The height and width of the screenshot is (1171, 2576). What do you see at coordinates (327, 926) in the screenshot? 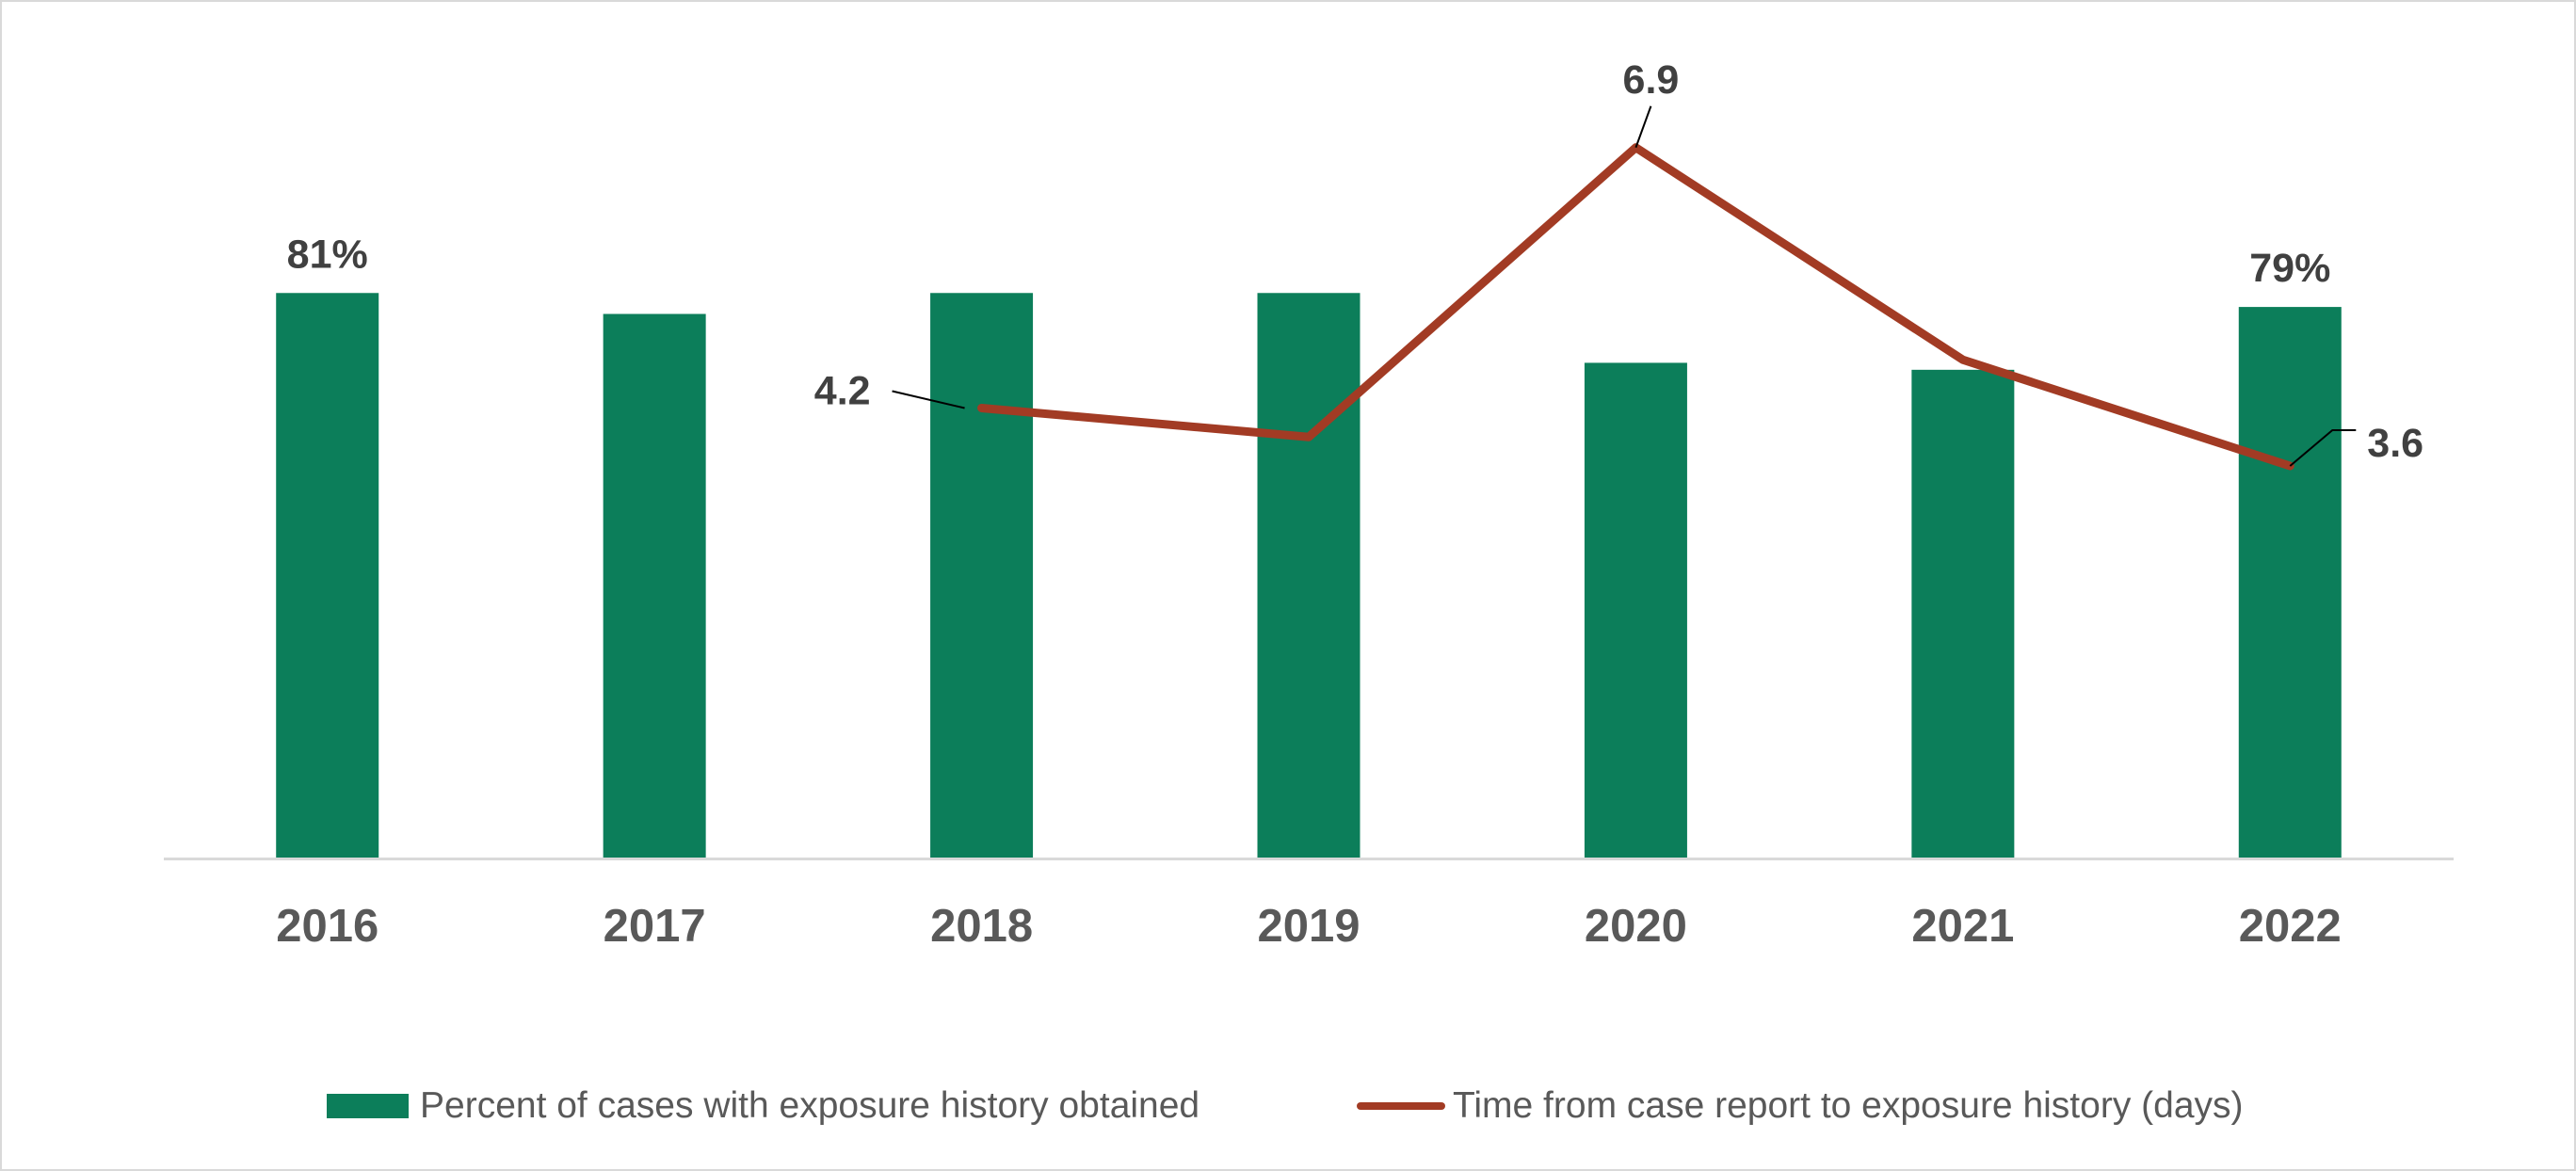
I see `x-tick-2016: 2016` at bounding box center [327, 926].